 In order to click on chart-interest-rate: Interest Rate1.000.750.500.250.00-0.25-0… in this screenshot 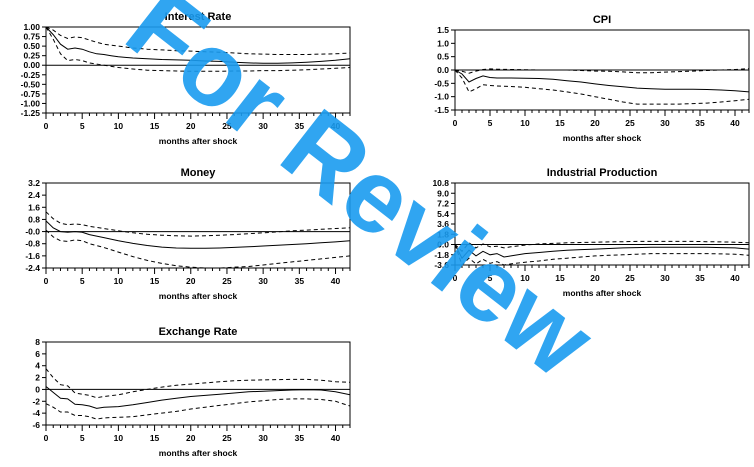, I will do `click(186, 78)`.